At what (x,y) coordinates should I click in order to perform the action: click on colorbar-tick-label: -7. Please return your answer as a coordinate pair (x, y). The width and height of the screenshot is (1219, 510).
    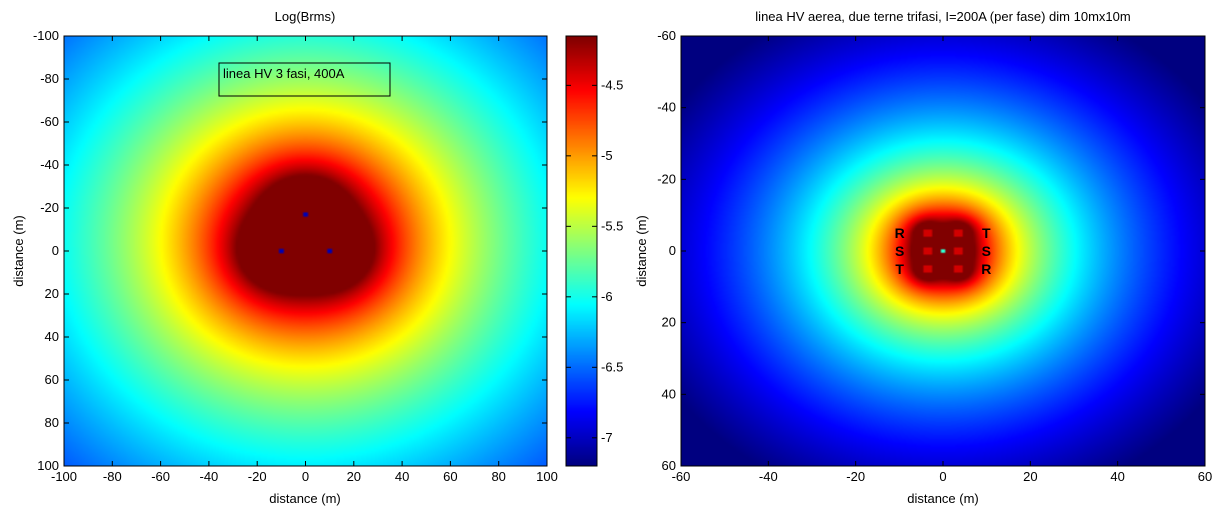
    Looking at the image, I should click on (607, 437).